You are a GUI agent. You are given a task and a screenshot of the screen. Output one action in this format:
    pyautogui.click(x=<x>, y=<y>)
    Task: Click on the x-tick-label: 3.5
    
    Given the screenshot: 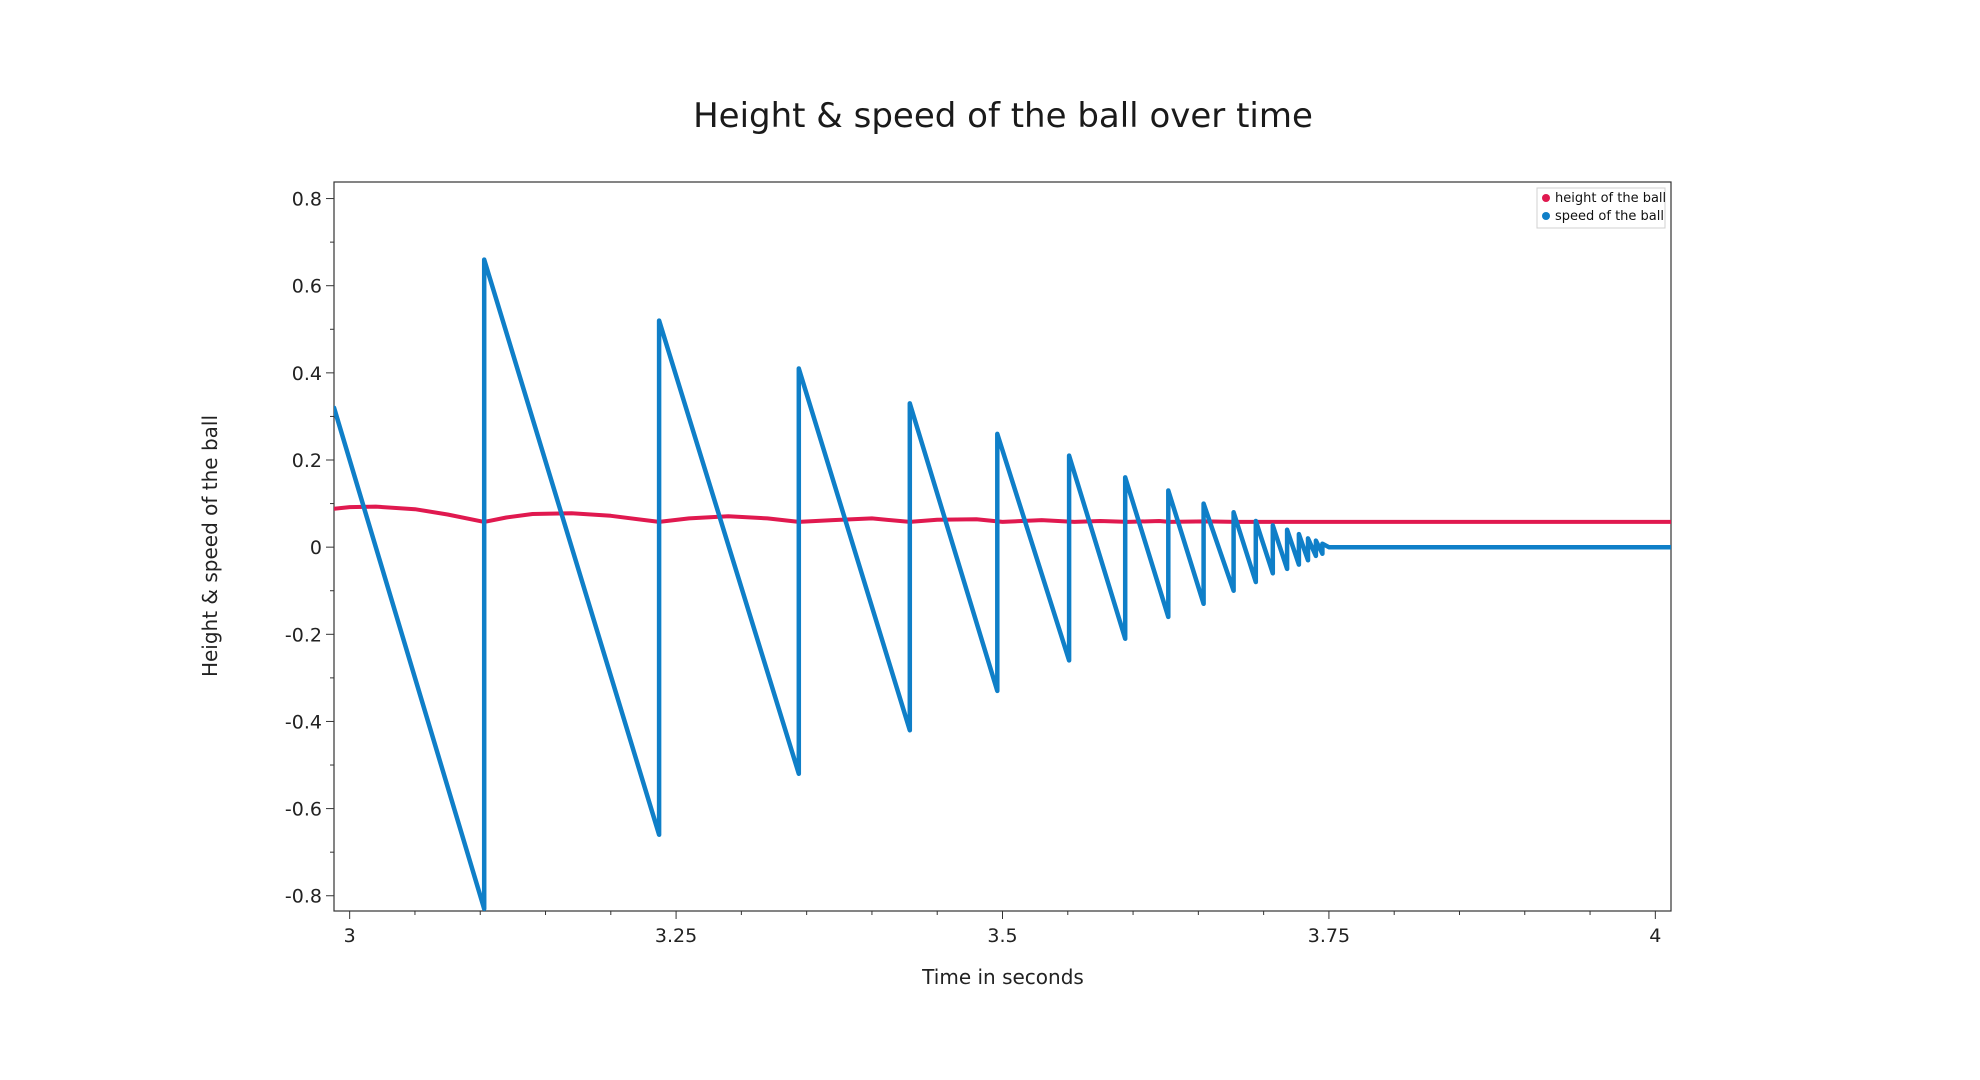 What is the action you would take?
    pyautogui.click(x=1002, y=936)
    